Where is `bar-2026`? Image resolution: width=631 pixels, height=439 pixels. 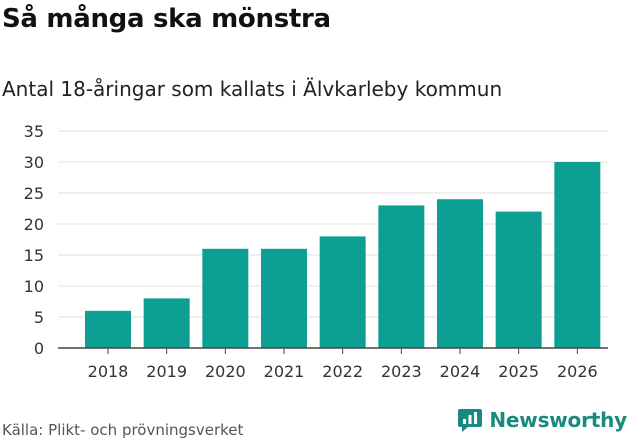
bar-2026 is located at coordinates (577, 255).